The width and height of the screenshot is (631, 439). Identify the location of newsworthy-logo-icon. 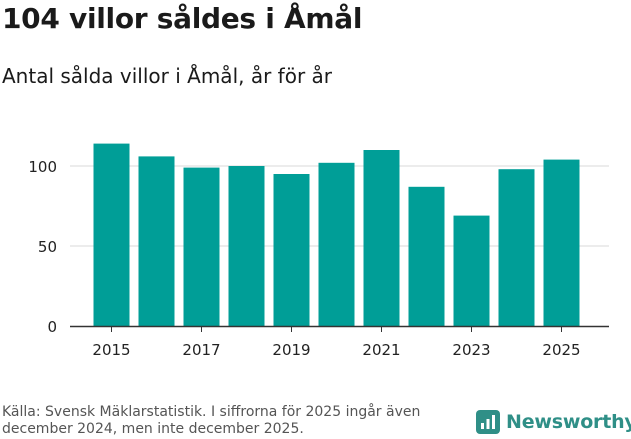
(488, 422).